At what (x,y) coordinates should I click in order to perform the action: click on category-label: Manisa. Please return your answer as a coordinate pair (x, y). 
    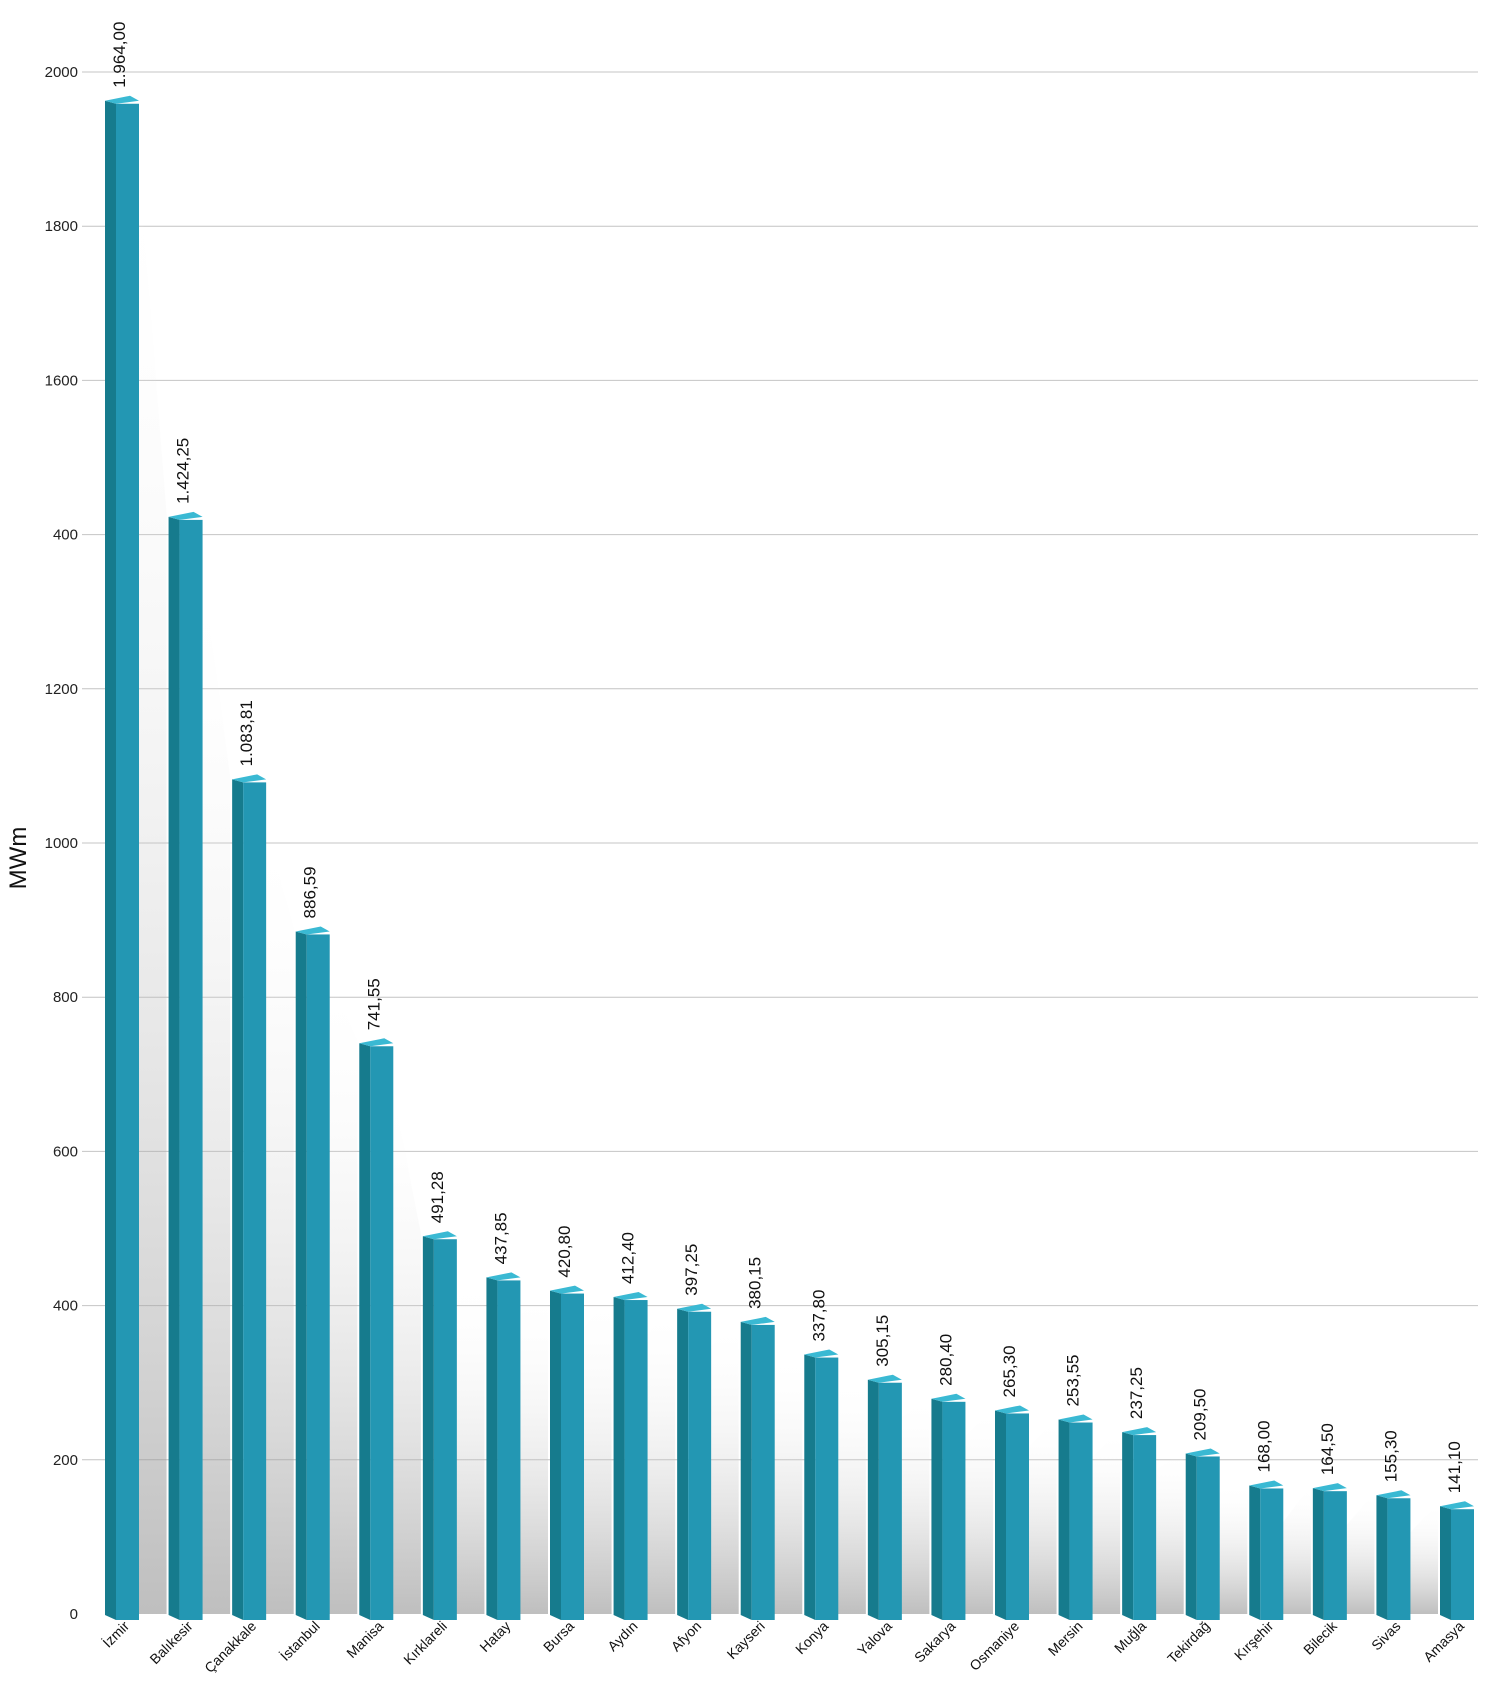
    Looking at the image, I should click on (364, 1639).